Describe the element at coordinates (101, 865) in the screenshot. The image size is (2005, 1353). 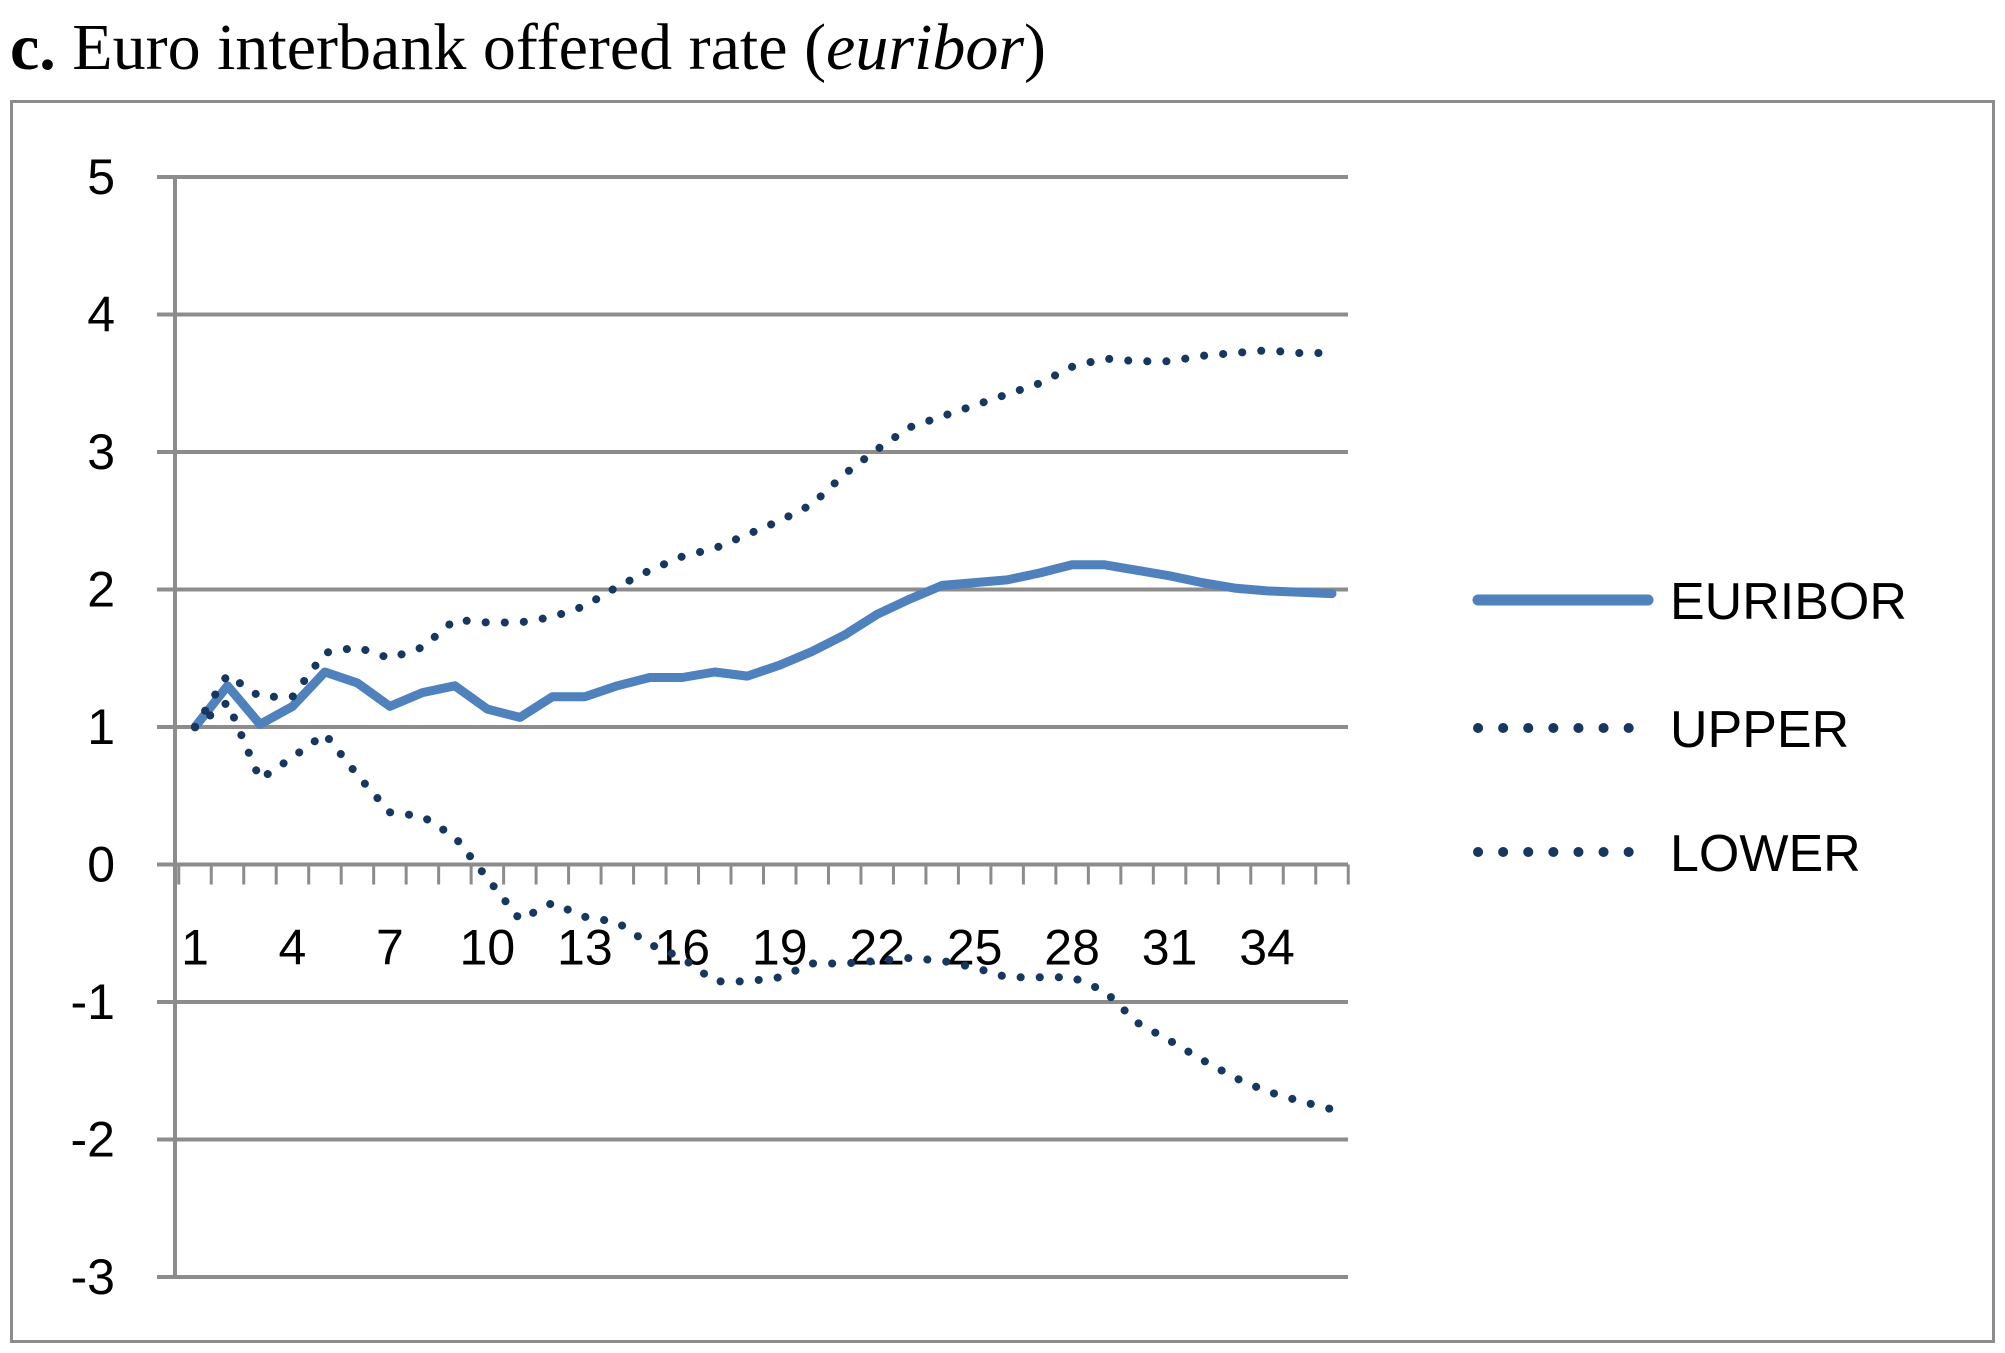
I see `y-tick-label: 0` at that location.